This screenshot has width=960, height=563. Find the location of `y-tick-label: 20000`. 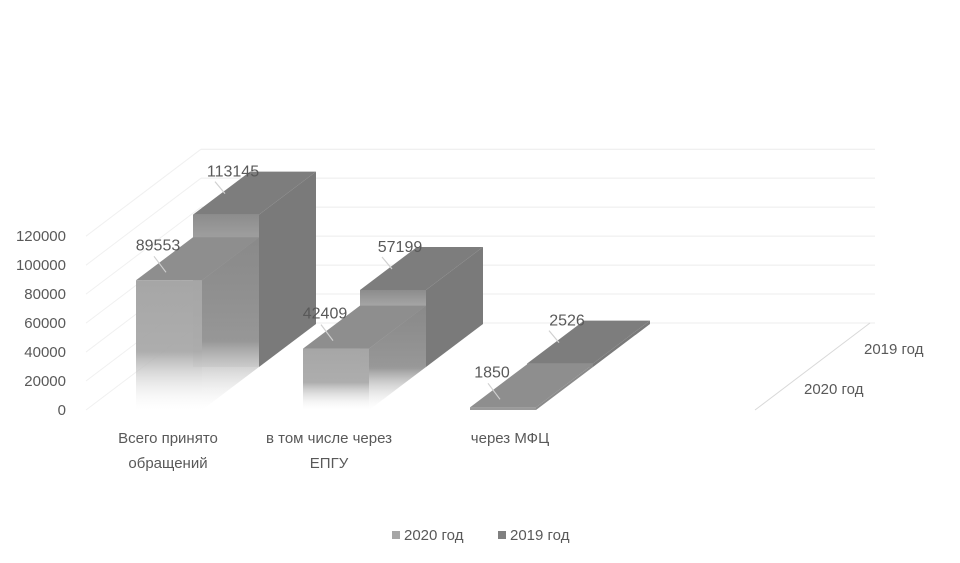

y-tick-label: 20000 is located at coordinates (45, 381).